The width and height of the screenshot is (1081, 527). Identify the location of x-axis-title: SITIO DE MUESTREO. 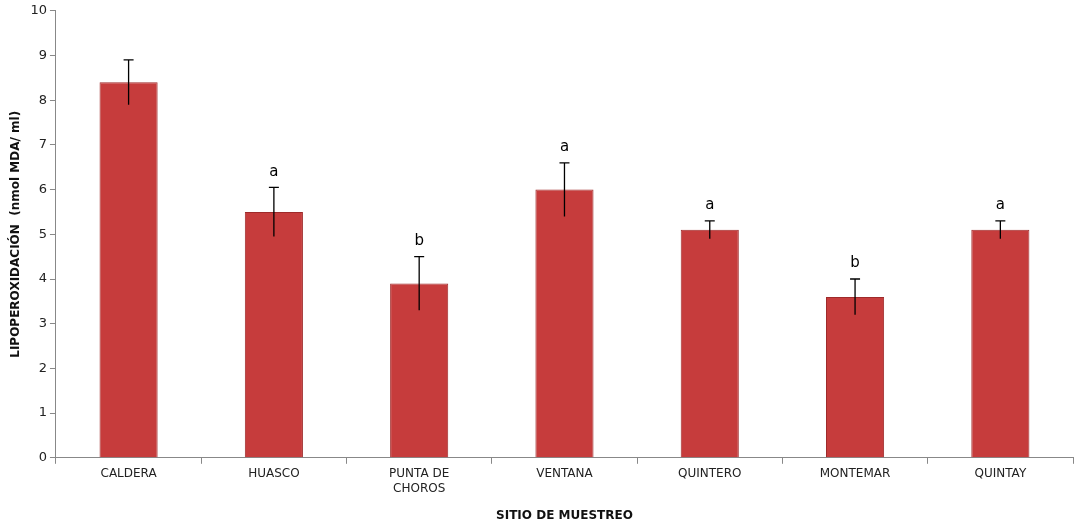
(564, 514).